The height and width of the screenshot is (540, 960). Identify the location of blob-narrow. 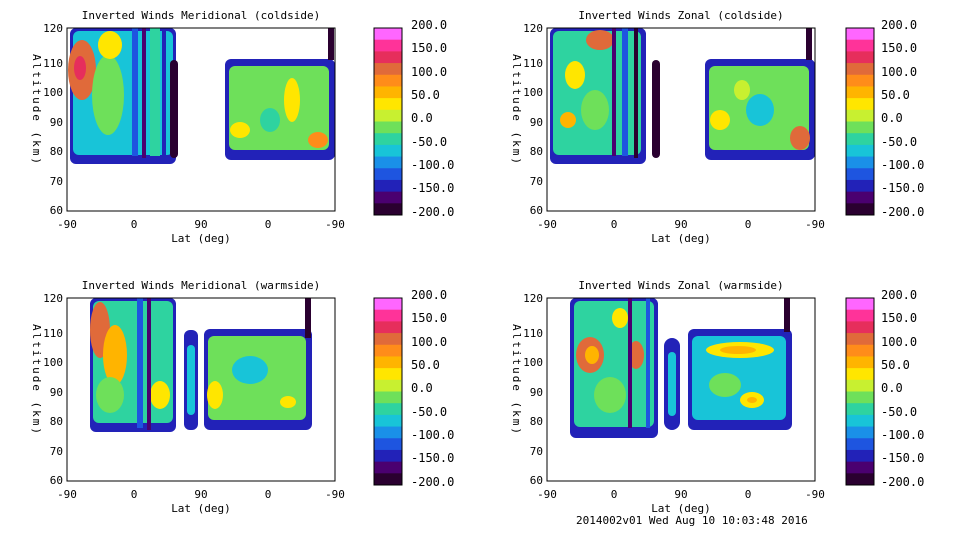
(656, 109).